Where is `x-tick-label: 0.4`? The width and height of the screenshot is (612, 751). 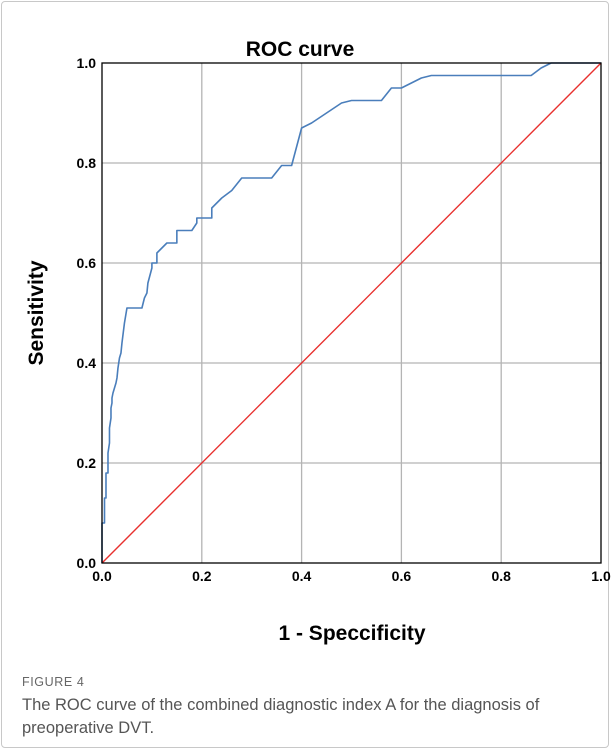 x-tick-label: 0.4 is located at coordinates (302, 576).